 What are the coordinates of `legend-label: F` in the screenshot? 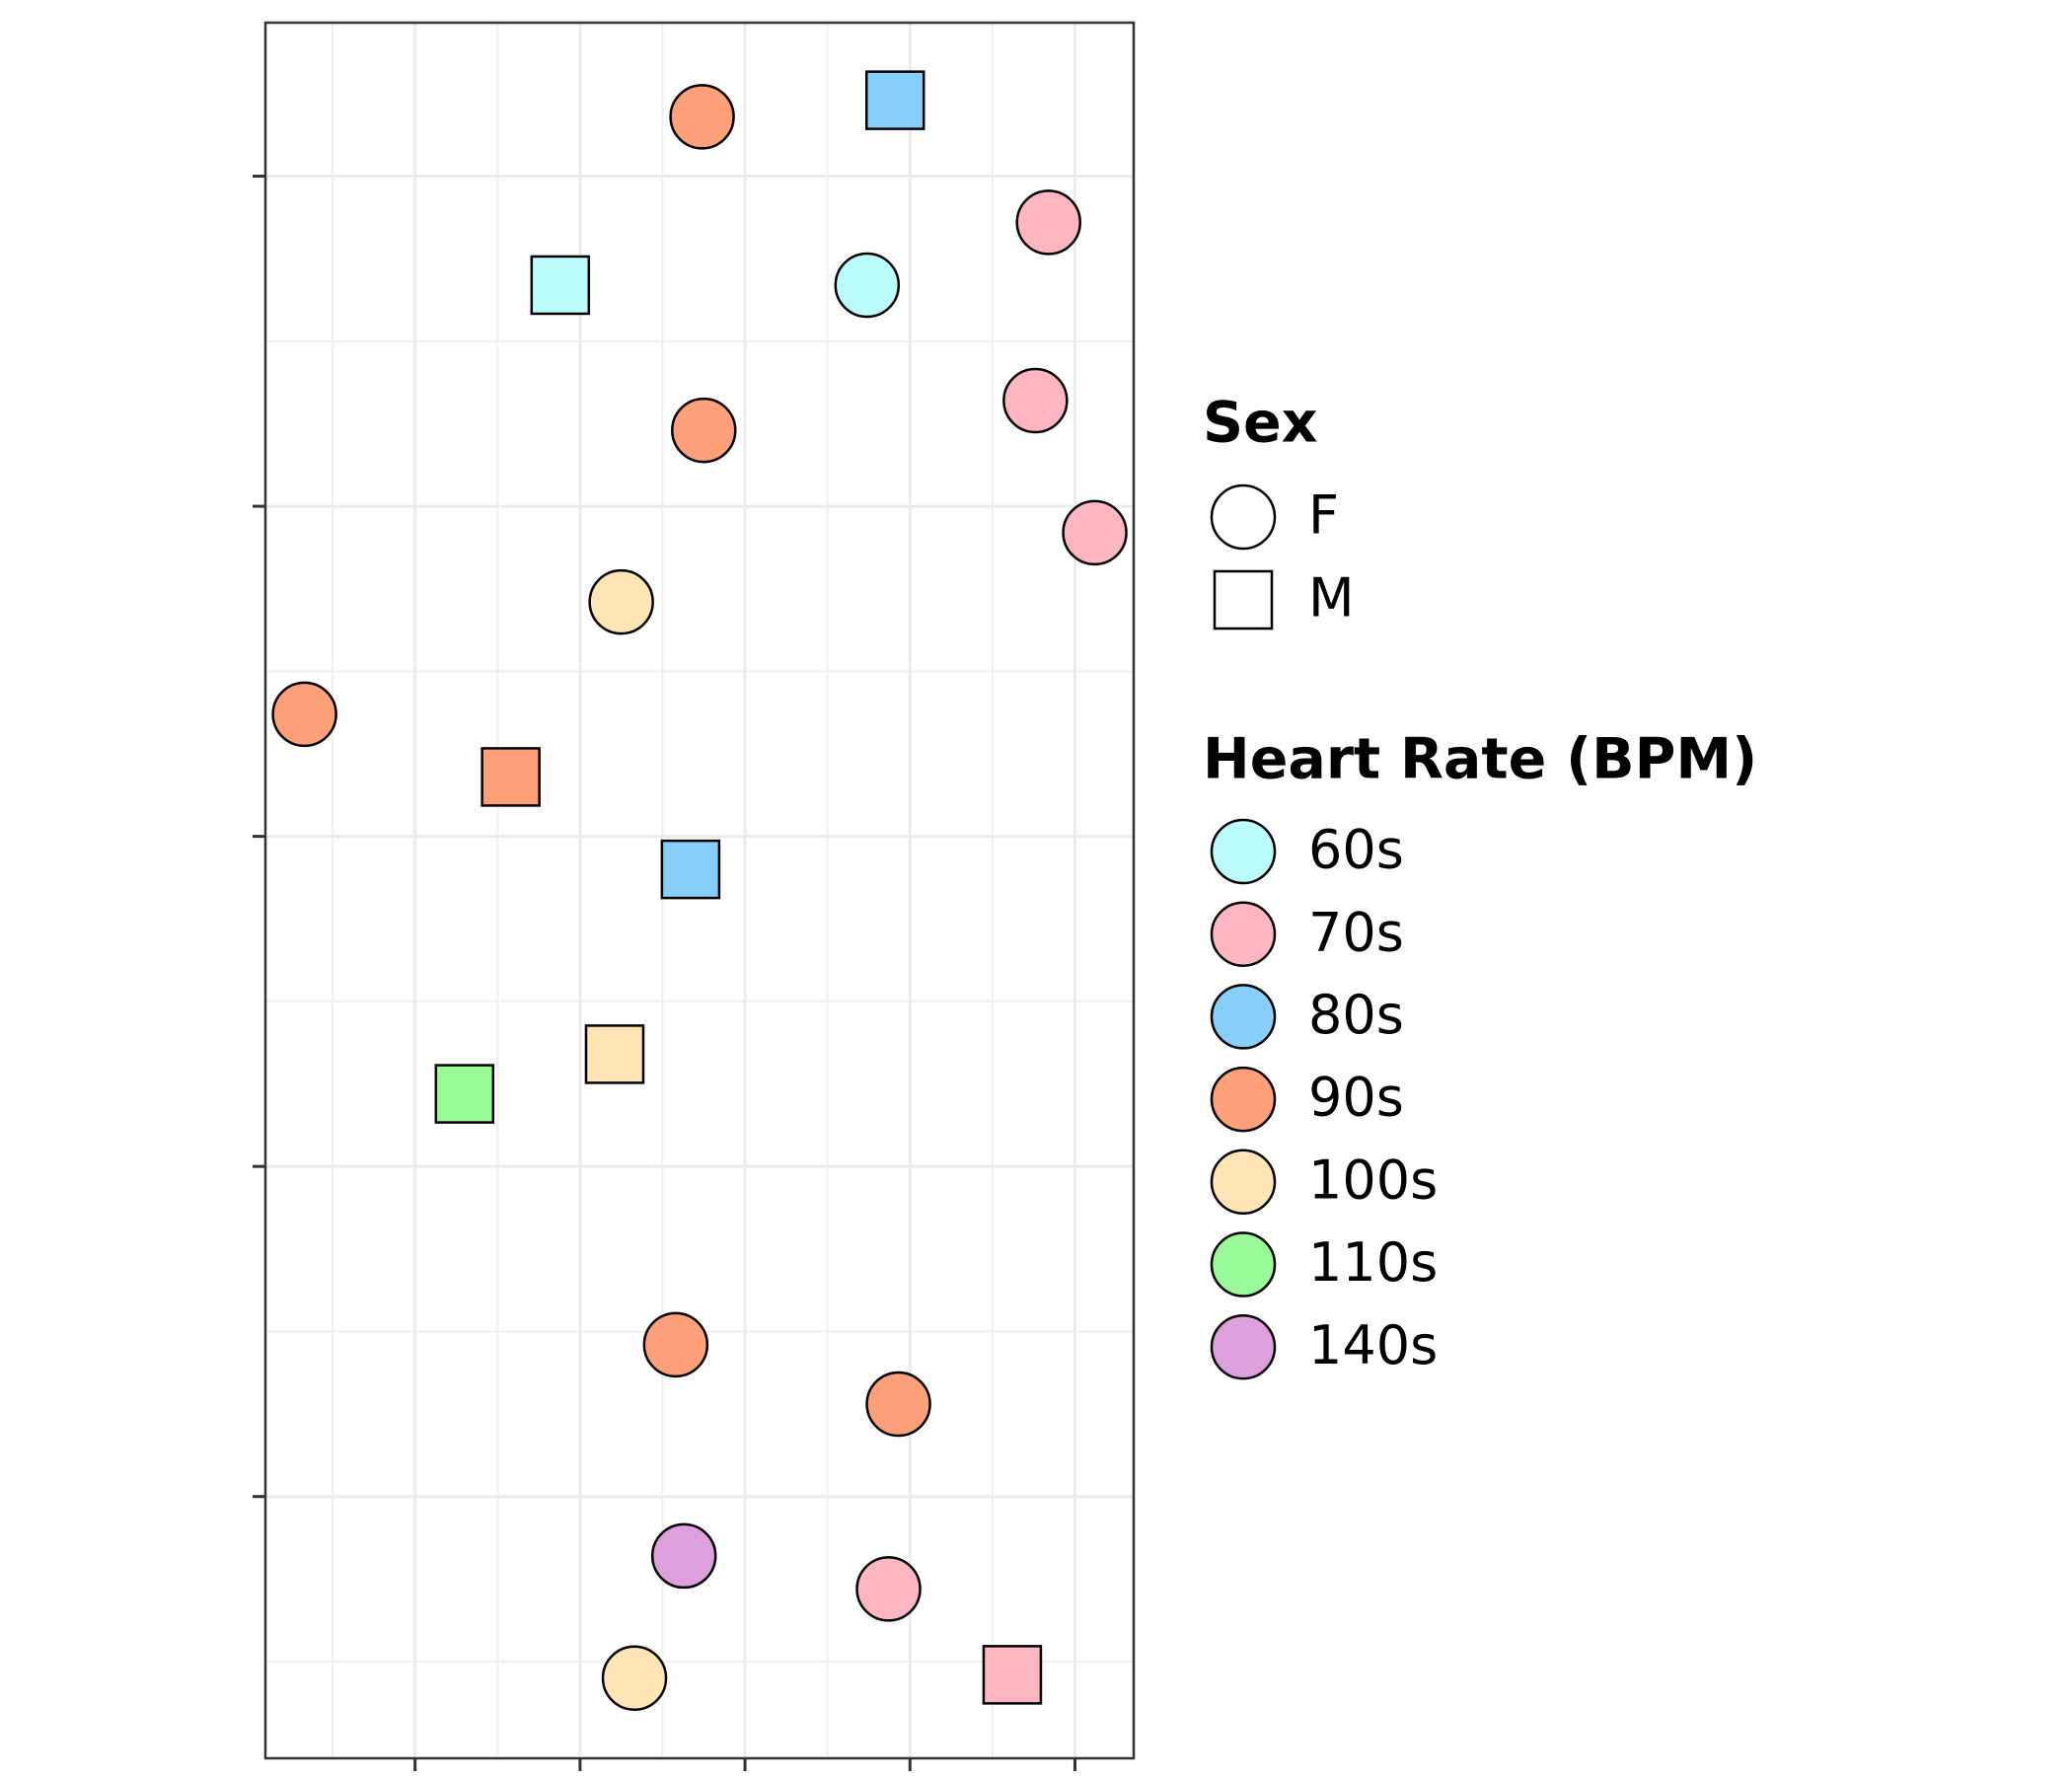 It's located at (1323, 515).